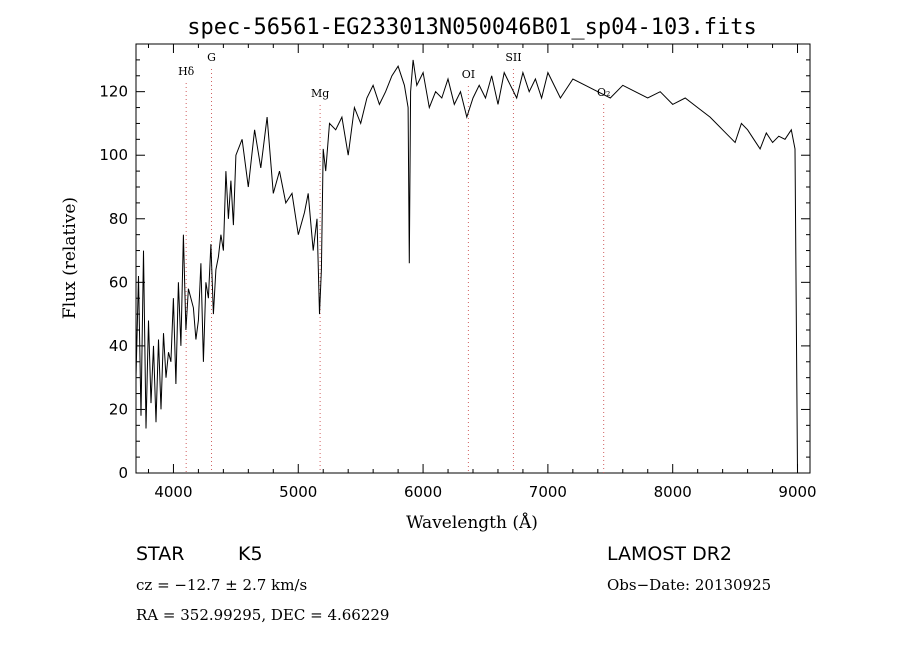 The width and height of the screenshot is (900, 650). Describe the element at coordinates (472, 522) in the screenshot. I see `x-axis-label: Wavelength (Å)` at that location.